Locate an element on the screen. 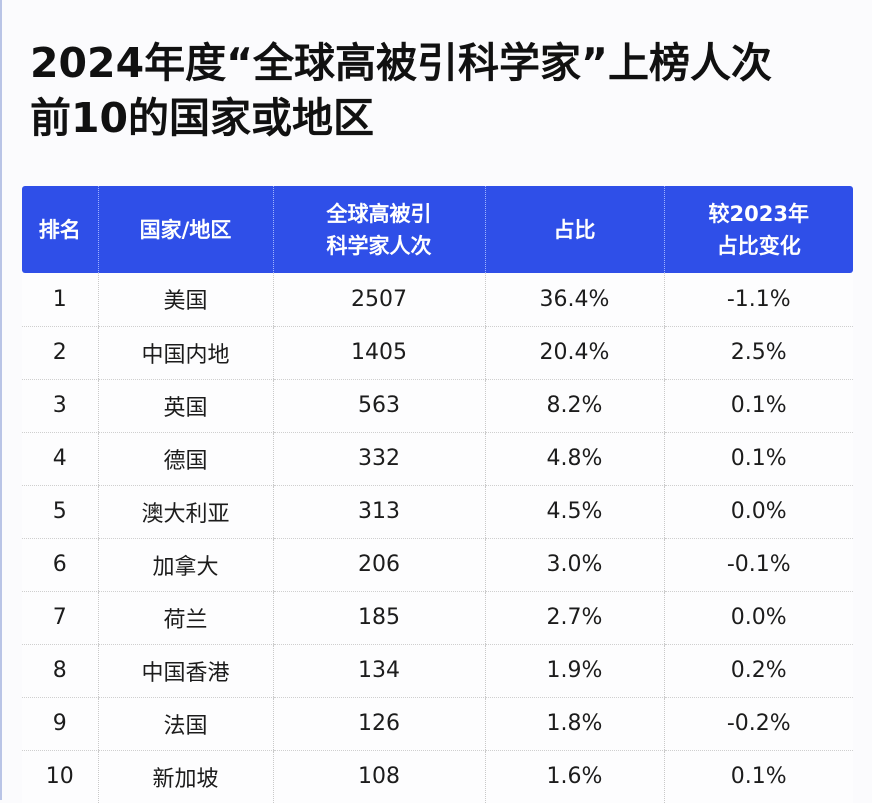  cell-share: 1.6% is located at coordinates (574, 776).